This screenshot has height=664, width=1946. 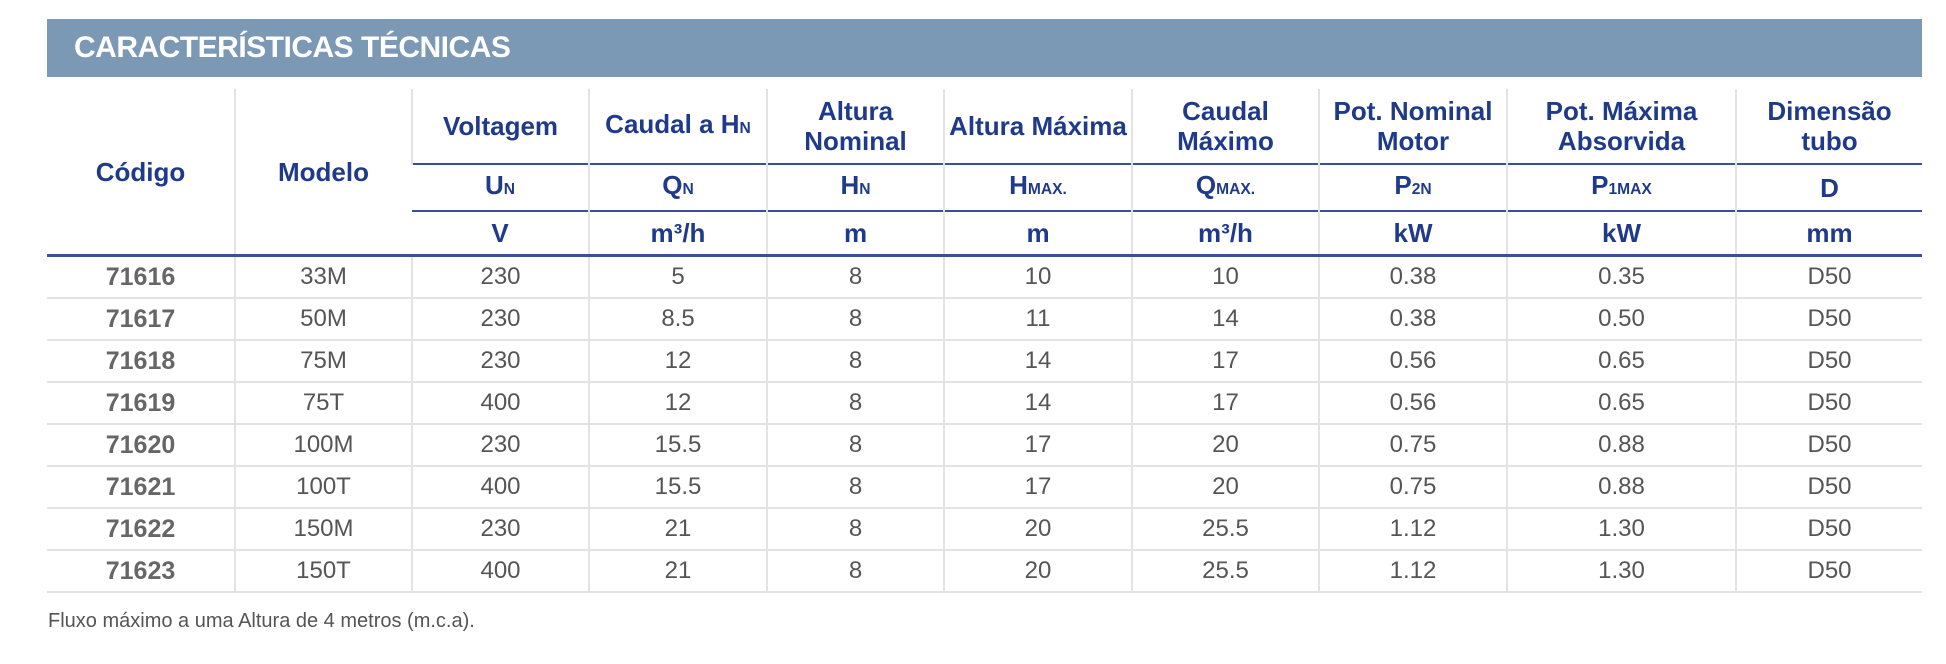 What do you see at coordinates (1225, 126) in the screenshot?
I see `column-header: Caudal Máximo` at bounding box center [1225, 126].